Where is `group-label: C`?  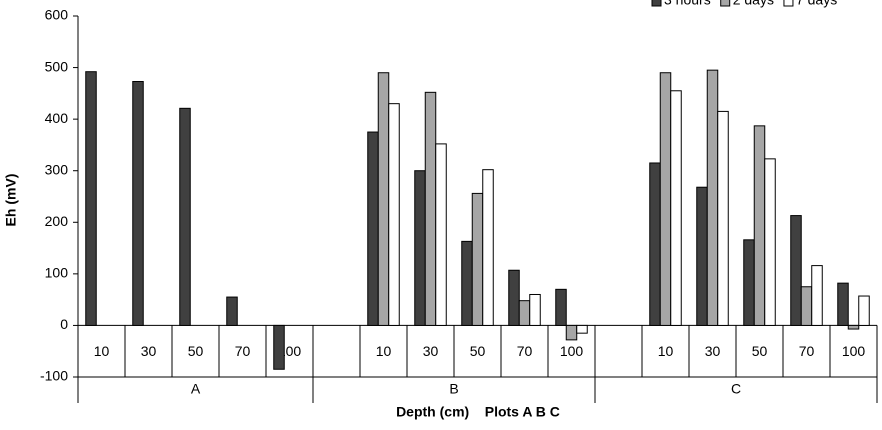 group-label: C is located at coordinates (736, 389).